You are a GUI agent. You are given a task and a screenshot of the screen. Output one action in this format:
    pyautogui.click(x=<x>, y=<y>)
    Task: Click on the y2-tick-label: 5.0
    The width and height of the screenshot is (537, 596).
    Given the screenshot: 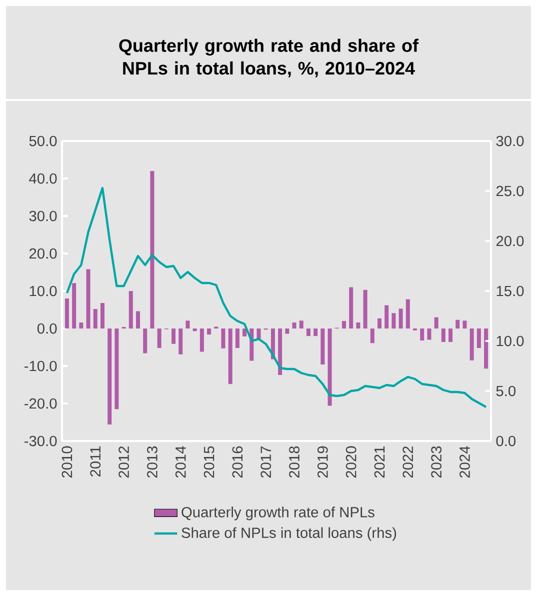 What is the action you would take?
    pyautogui.click(x=506, y=391)
    